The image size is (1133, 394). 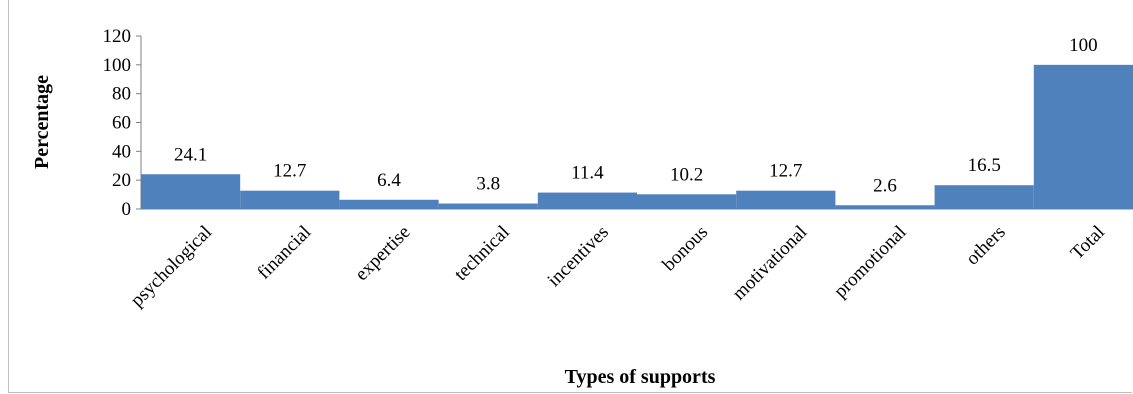 I want to click on bar-financial, so click(x=290, y=199).